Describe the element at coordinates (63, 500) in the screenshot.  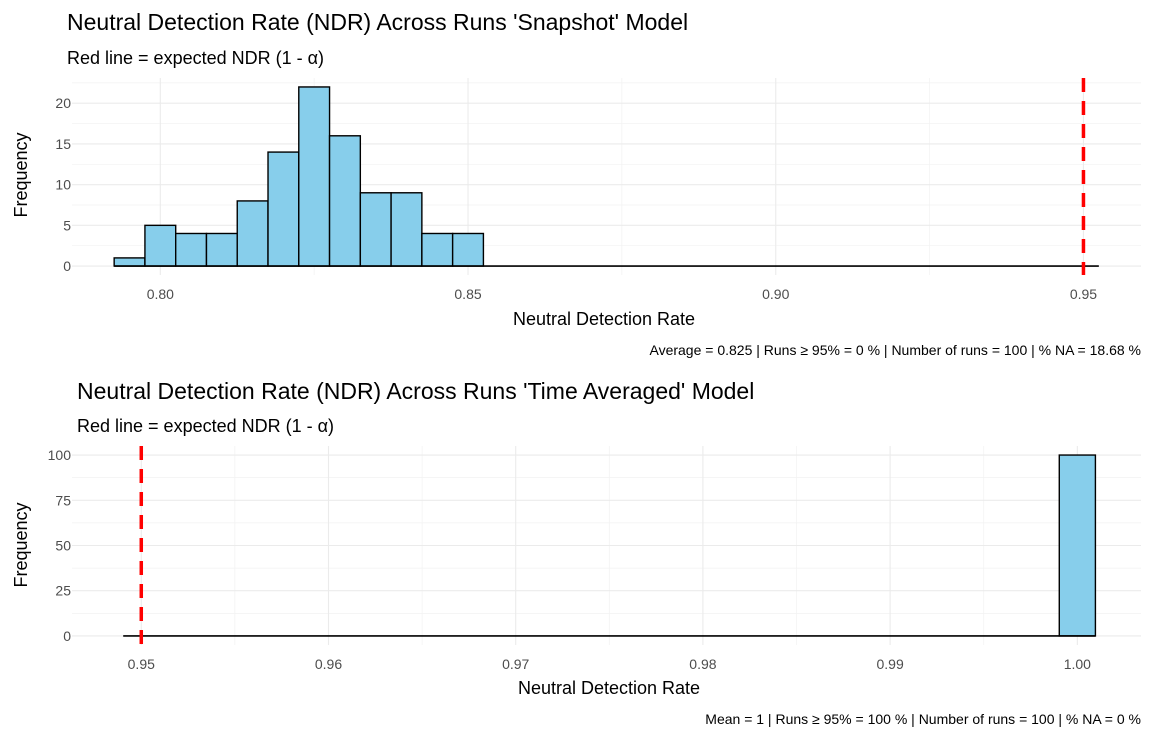
I see `y-tick-label: 75` at that location.